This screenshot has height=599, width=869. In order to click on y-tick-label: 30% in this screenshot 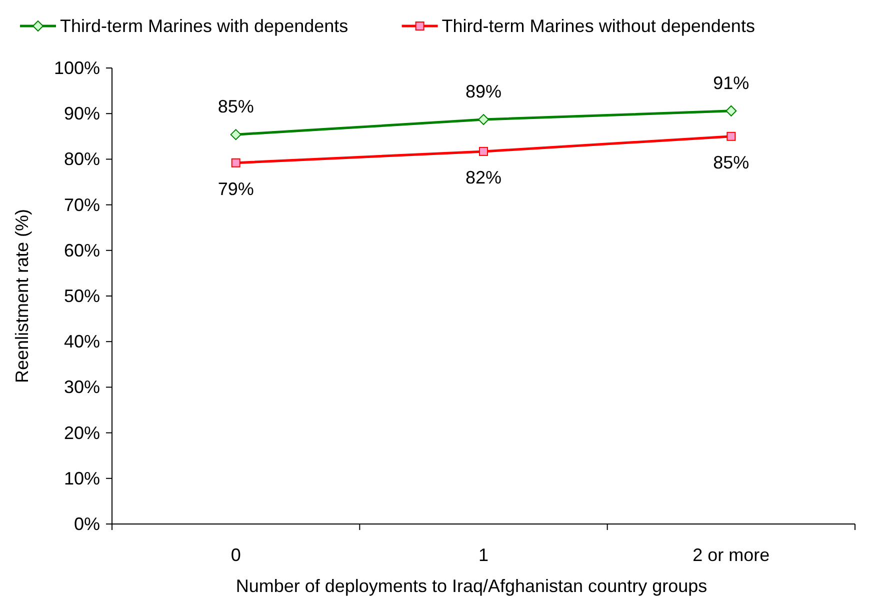, I will do `click(82, 387)`.